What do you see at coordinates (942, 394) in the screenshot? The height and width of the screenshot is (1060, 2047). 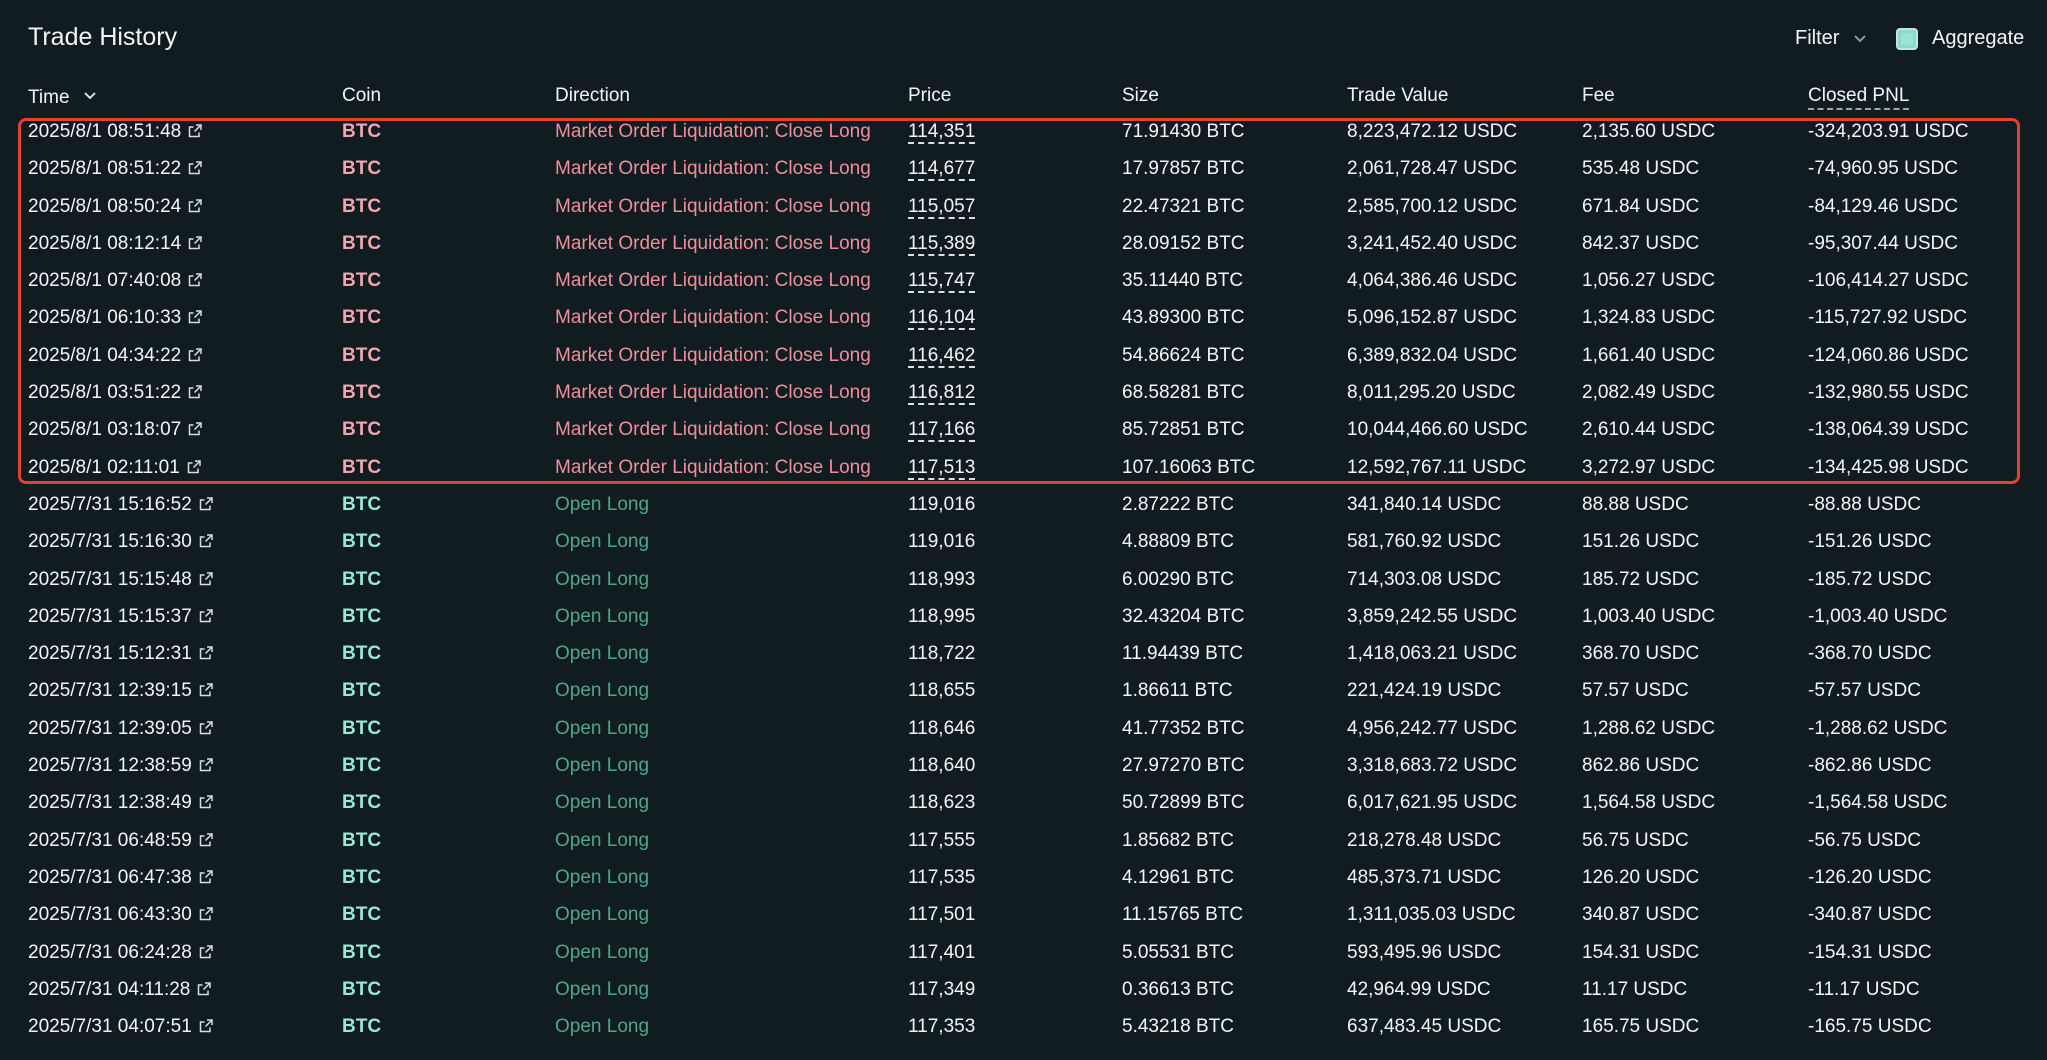 I see `price-cell: 116,812` at bounding box center [942, 394].